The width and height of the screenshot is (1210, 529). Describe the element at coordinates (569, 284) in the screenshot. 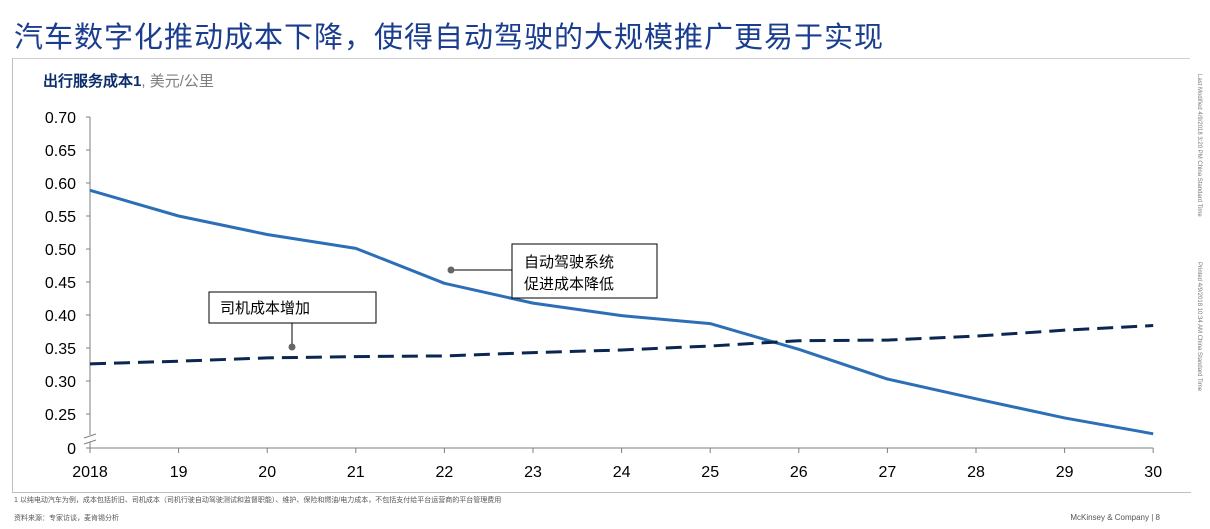

I see `annotation-text: 促进成本降低` at that location.